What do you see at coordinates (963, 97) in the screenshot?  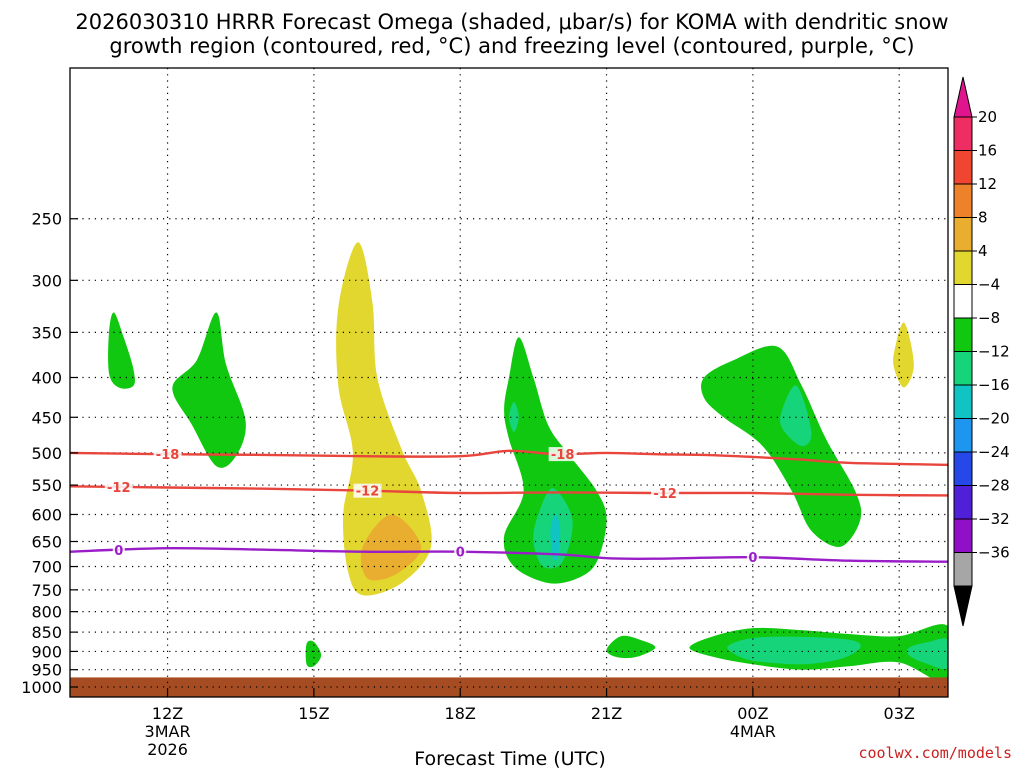 I see `colorbar-top-arrow` at bounding box center [963, 97].